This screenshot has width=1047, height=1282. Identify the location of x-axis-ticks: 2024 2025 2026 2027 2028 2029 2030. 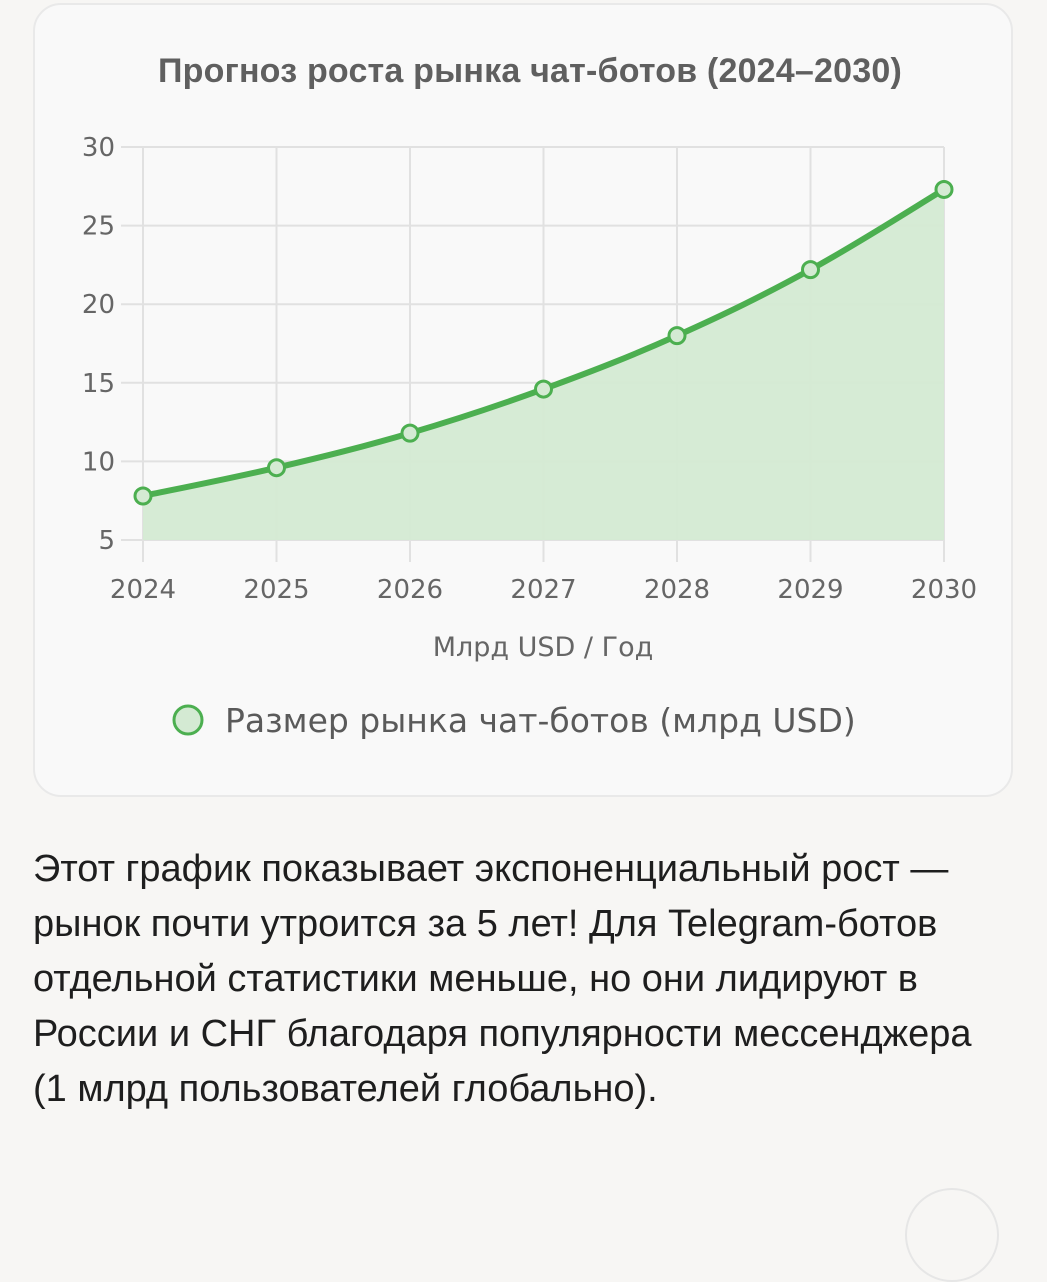
(543, 590).